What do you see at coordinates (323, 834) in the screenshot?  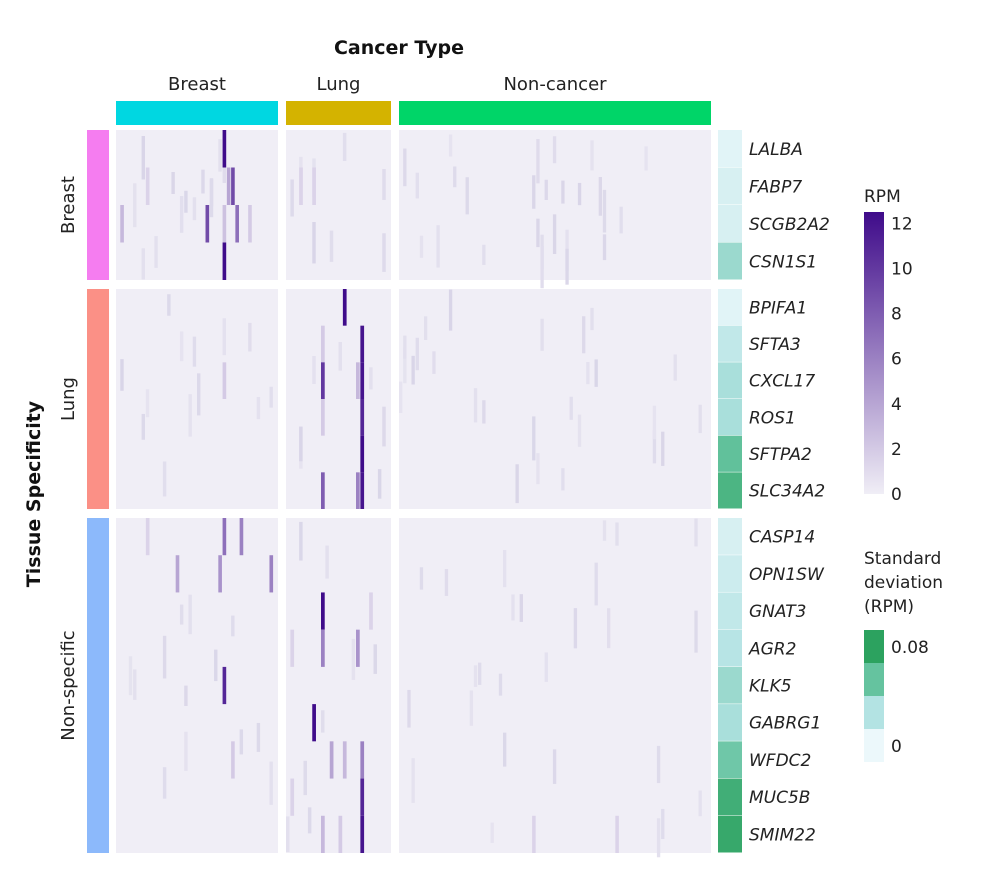 I see `cell-smim22-lung` at bounding box center [323, 834].